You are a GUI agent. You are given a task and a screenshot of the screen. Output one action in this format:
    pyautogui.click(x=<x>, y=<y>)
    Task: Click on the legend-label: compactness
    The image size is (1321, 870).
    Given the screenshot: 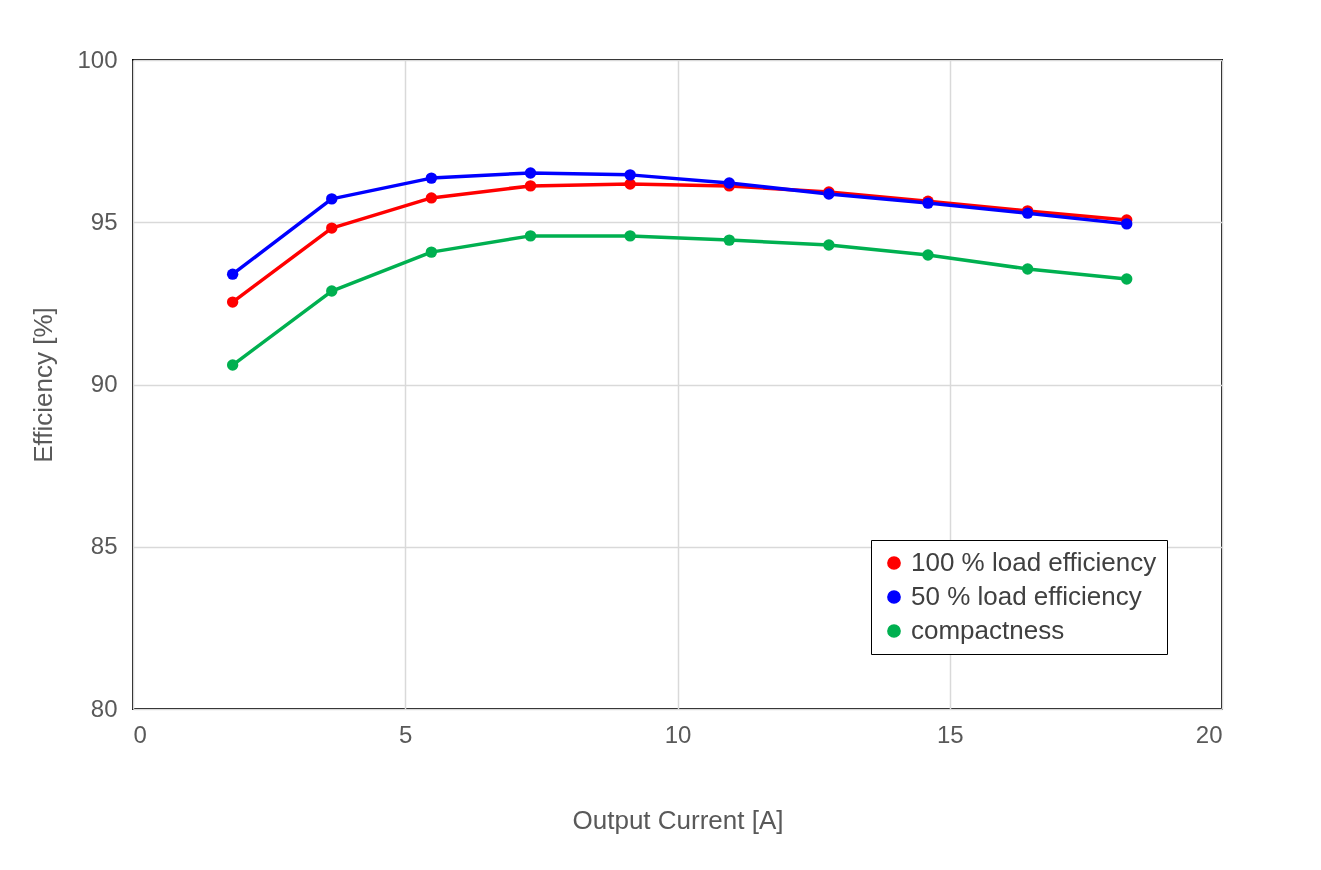 What is the action you would take?
    pyautogui.click(x=988, y=630)
    